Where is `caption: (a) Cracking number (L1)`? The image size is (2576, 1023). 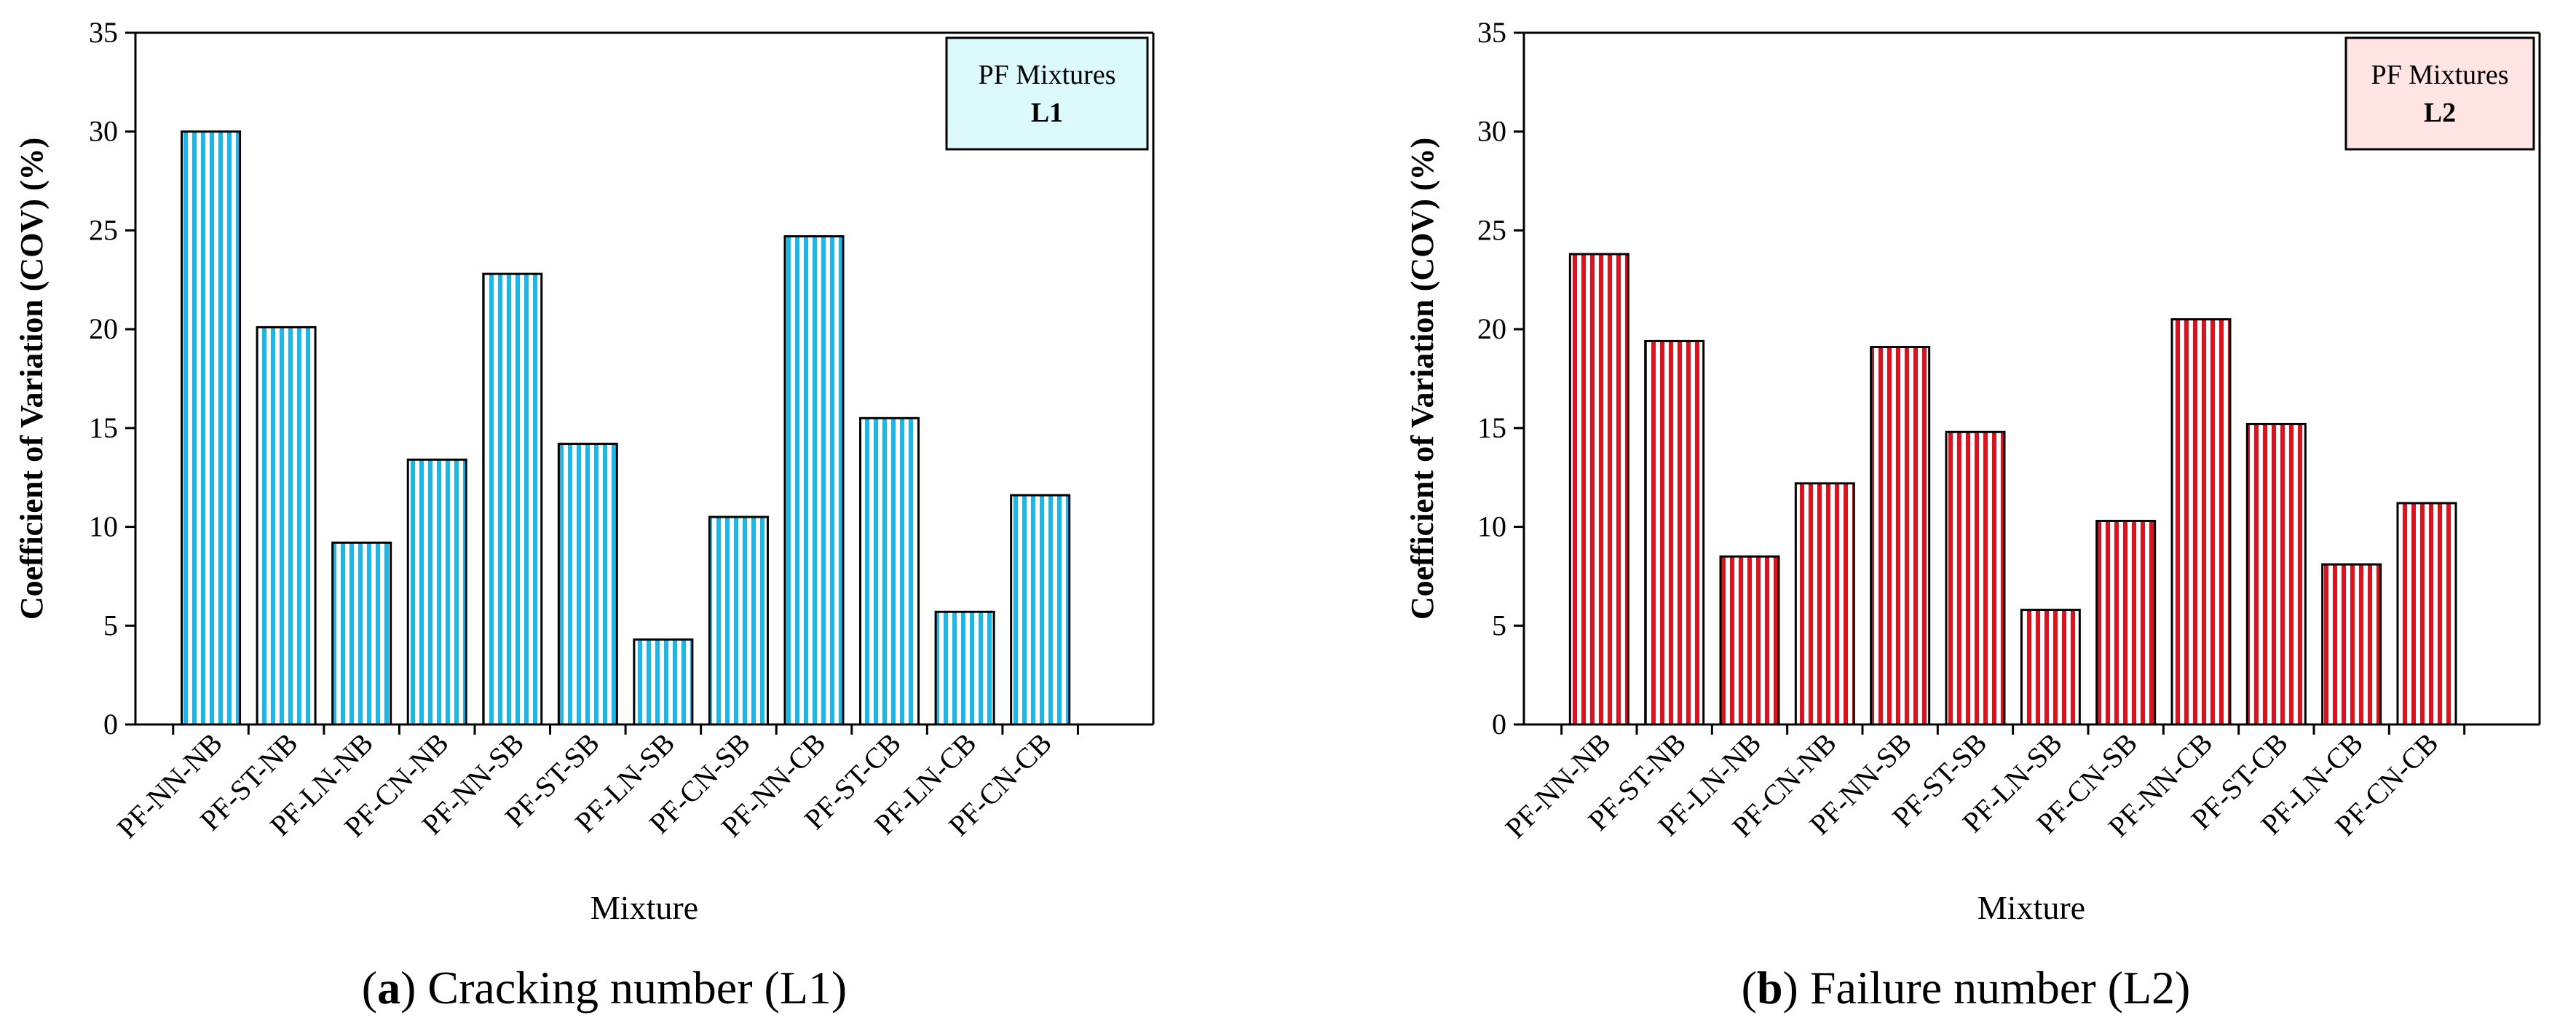
caption: (a) Cracking number (L1) is located at coordinates (604, 988).